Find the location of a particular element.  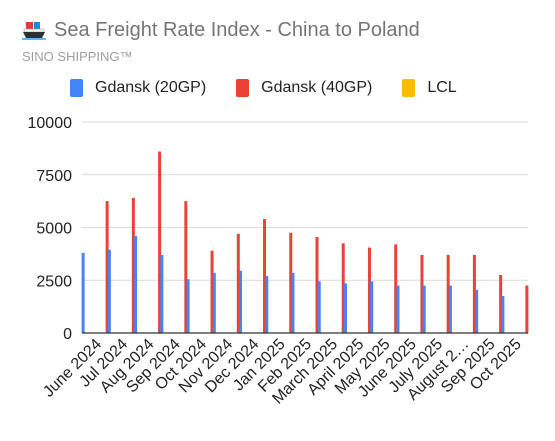

y-tick-label: 2500 is located at coordinates (54, 281).